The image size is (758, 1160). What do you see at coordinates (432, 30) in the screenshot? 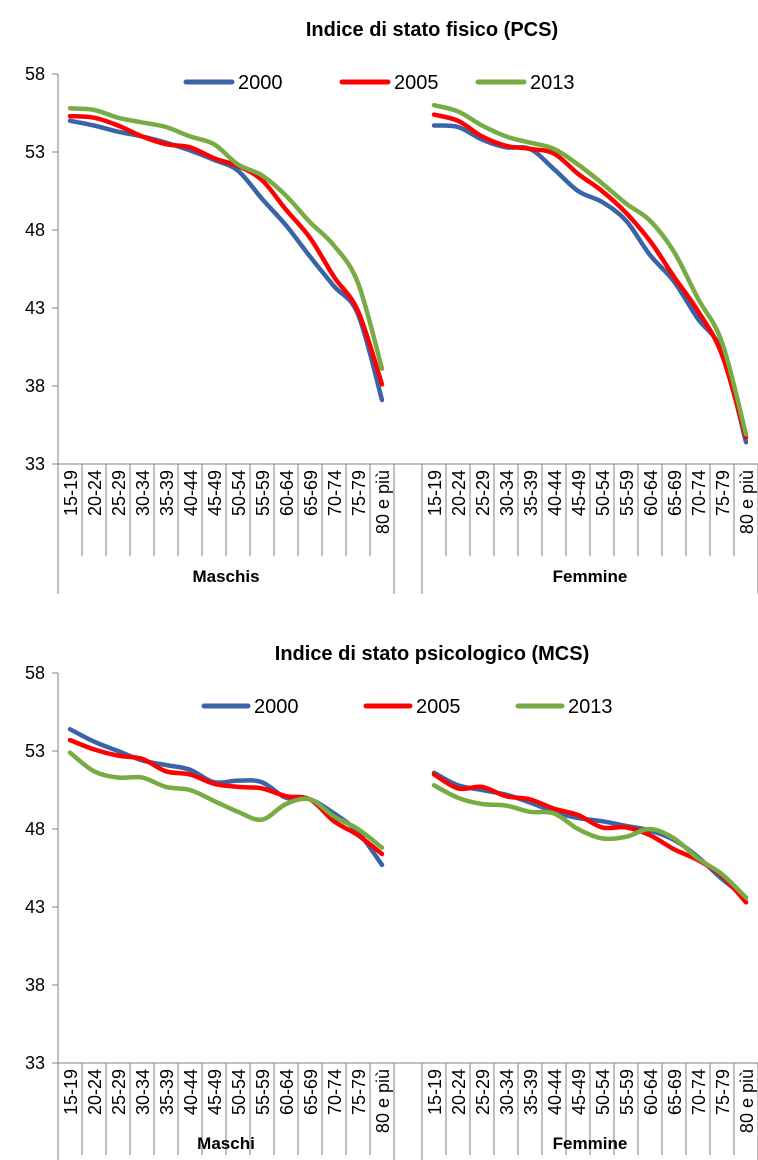
I see `chart-title: Indice di stato fisico (PCS)` at bounding box center [432, 30].